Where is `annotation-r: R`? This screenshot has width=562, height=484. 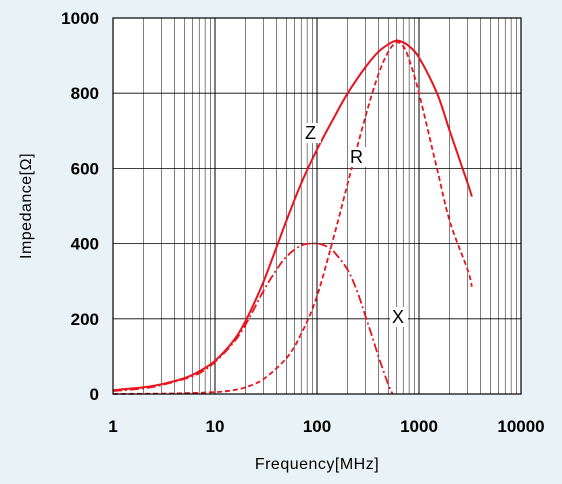
annotation-r: R is located at coordinates (356, 157).